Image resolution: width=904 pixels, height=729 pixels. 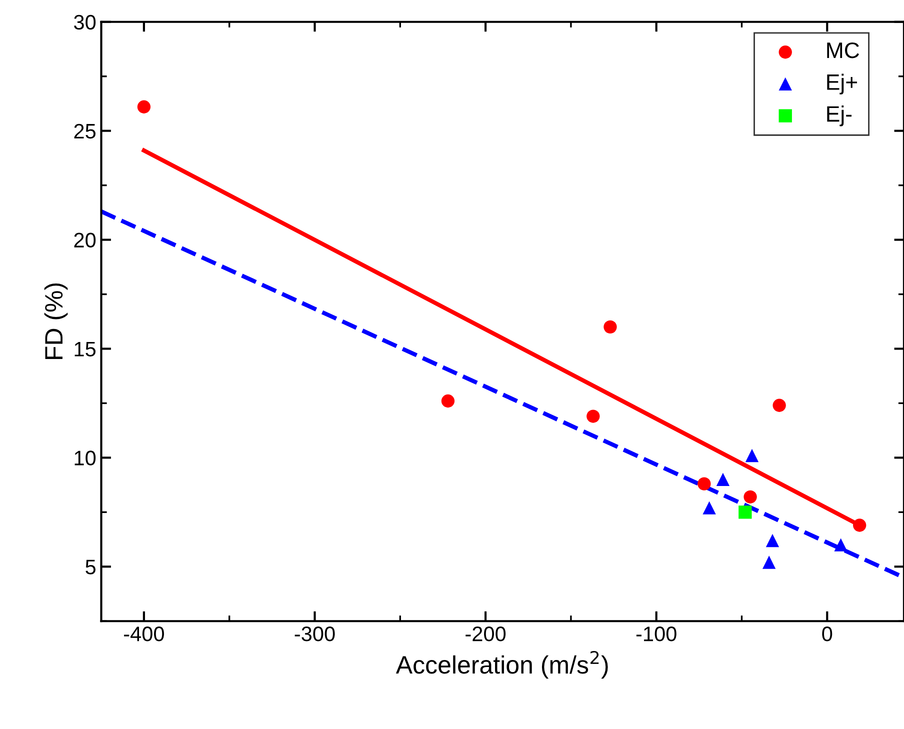 I want to click on y-tick-label: 10, so click(x=85, y=458).